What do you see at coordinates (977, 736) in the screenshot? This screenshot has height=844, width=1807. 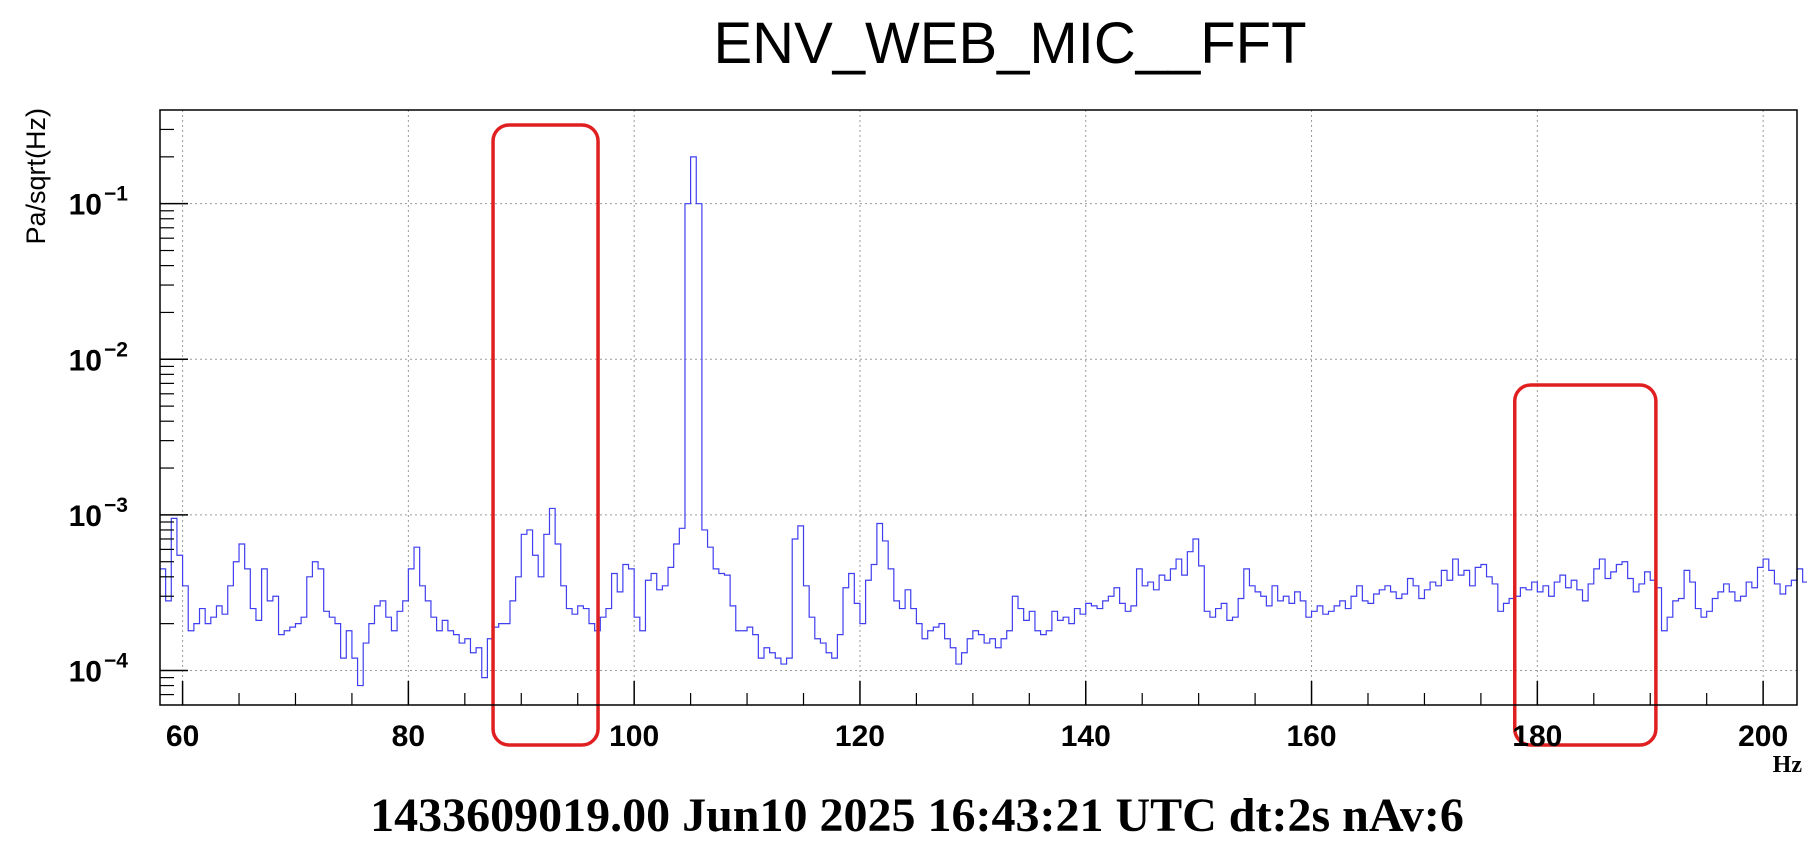 I see `x-tick-labels: 60 80 100 120 140 160 180 200` at bounding box center [977, 736].